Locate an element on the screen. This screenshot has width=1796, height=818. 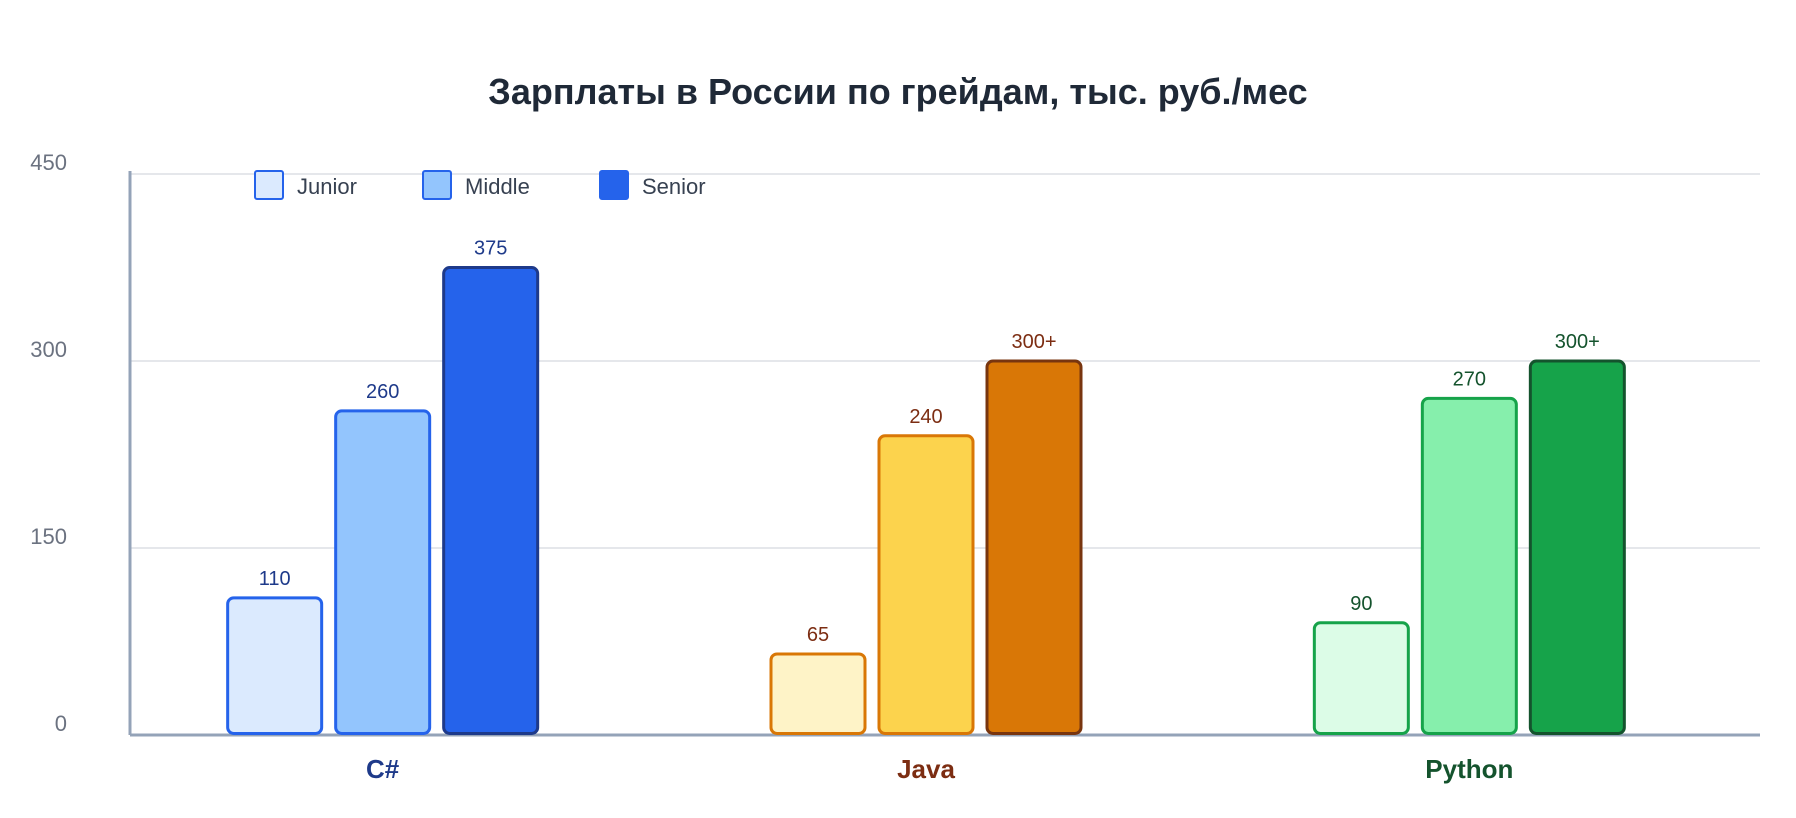
x-tick-labels: C# Java Python is located at coordinates (939, 769).